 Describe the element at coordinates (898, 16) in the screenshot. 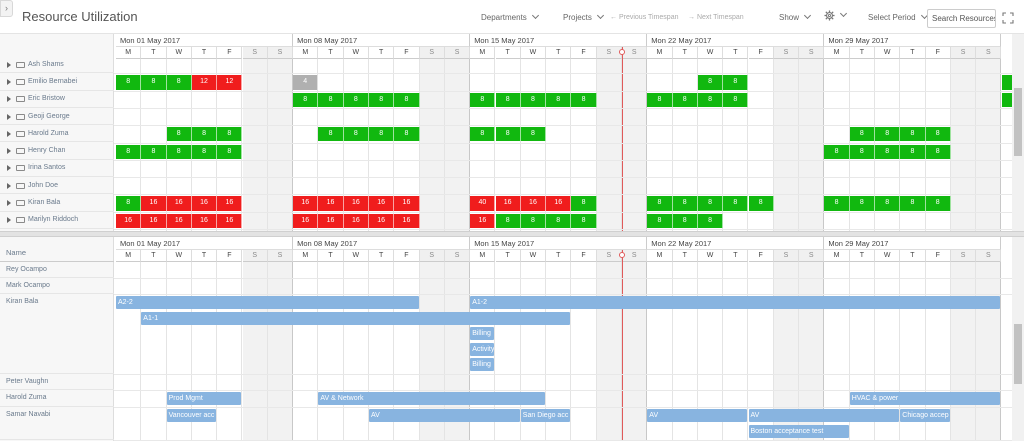

I see `select-period-dropdown: Select Period` at that location.